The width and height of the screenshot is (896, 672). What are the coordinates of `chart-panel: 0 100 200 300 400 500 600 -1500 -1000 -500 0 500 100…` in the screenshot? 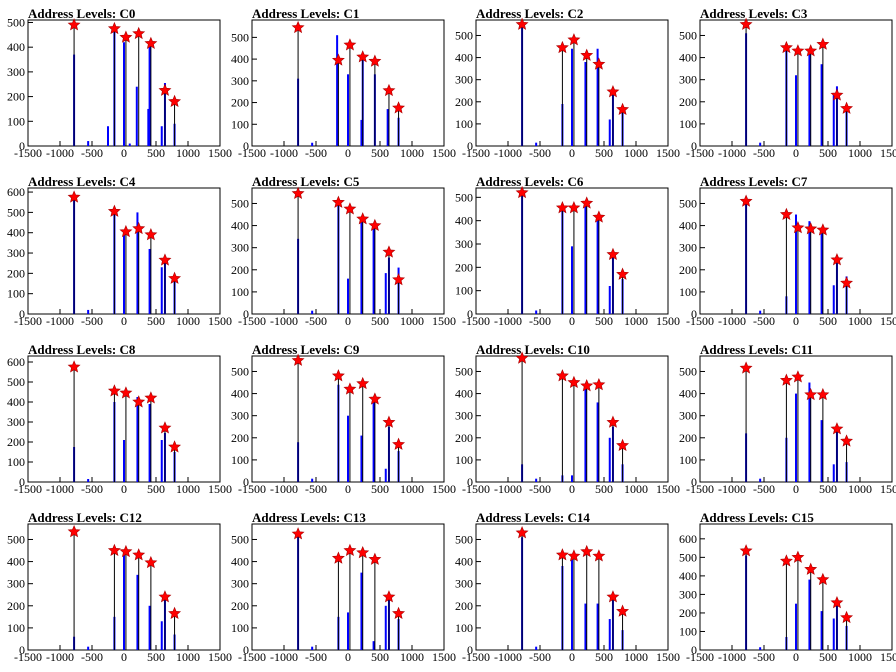 It's located at (784, 588).